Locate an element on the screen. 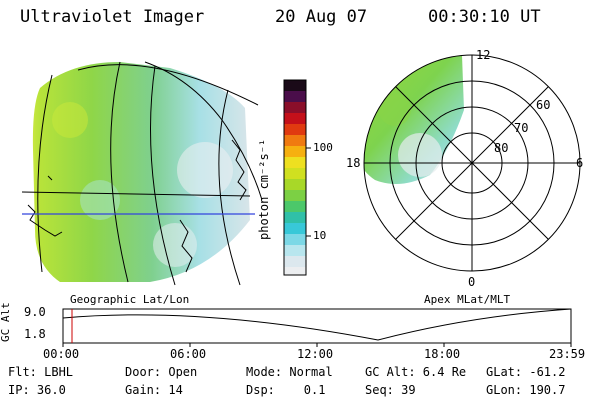 The image size is (600, 400). lat-label-80: 80 is located at coordinates (501, 148).